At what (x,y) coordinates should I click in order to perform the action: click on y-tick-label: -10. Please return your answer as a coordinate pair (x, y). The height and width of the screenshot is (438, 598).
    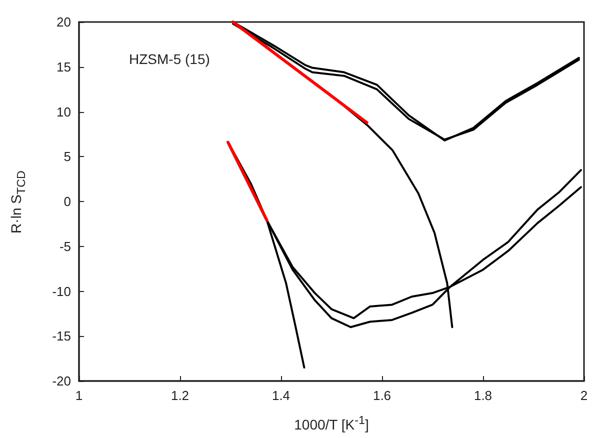
    Looking at the image, I should click on (61, 291).